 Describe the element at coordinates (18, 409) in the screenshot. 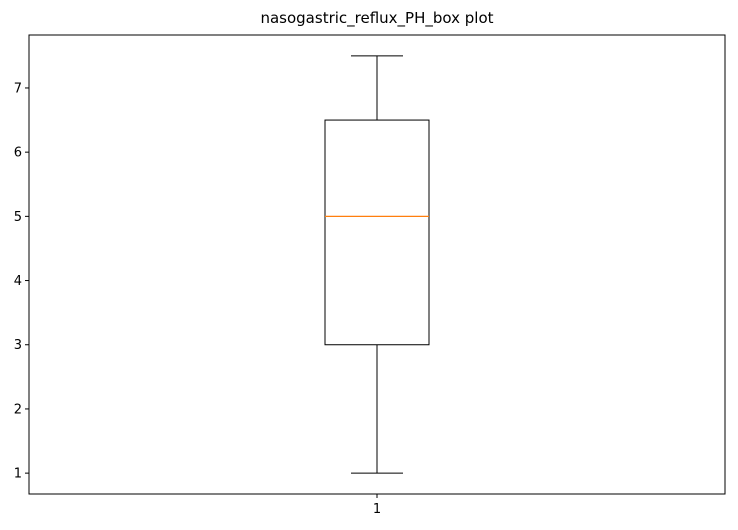

I see `y-tick-label: 2` at that location.